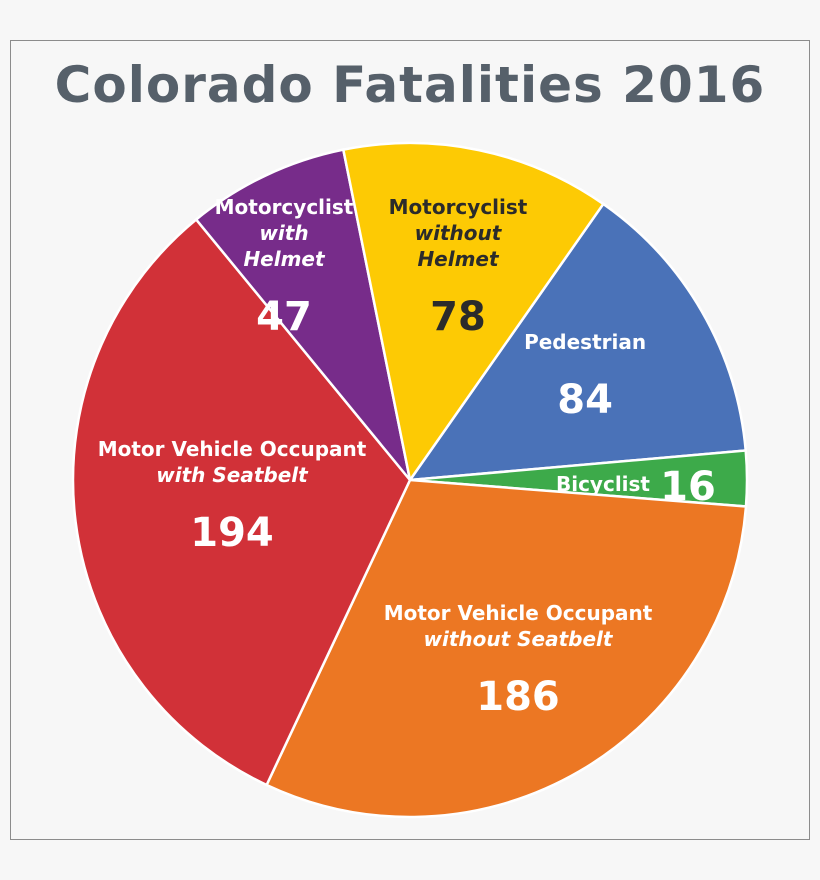 The height and width of the screenshot is (880, 820). I want to click on slice-value: 78, so click(458, 317).